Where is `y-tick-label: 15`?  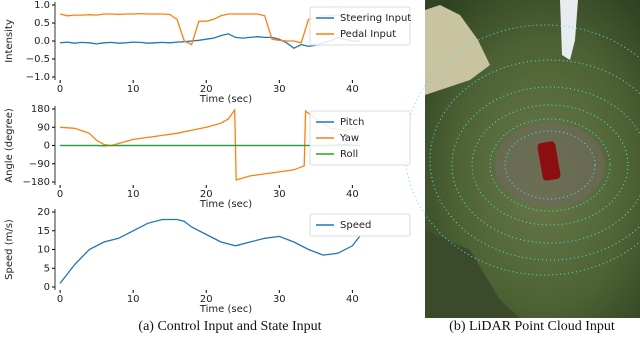 y-tick-label: 15 is located at coordinates (43, 231).